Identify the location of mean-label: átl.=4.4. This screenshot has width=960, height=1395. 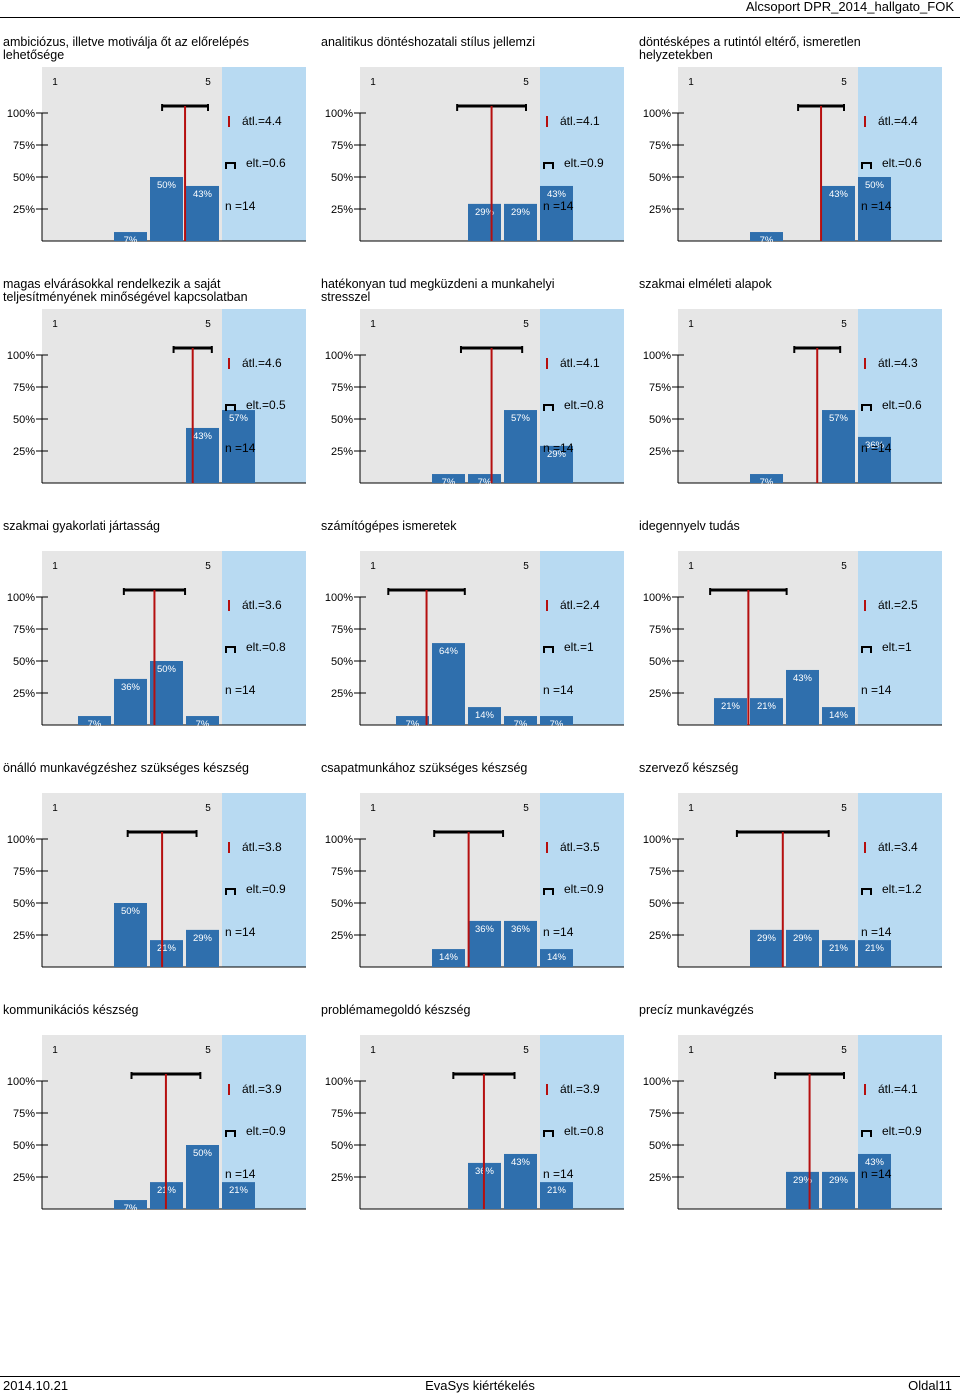
(898, 121).